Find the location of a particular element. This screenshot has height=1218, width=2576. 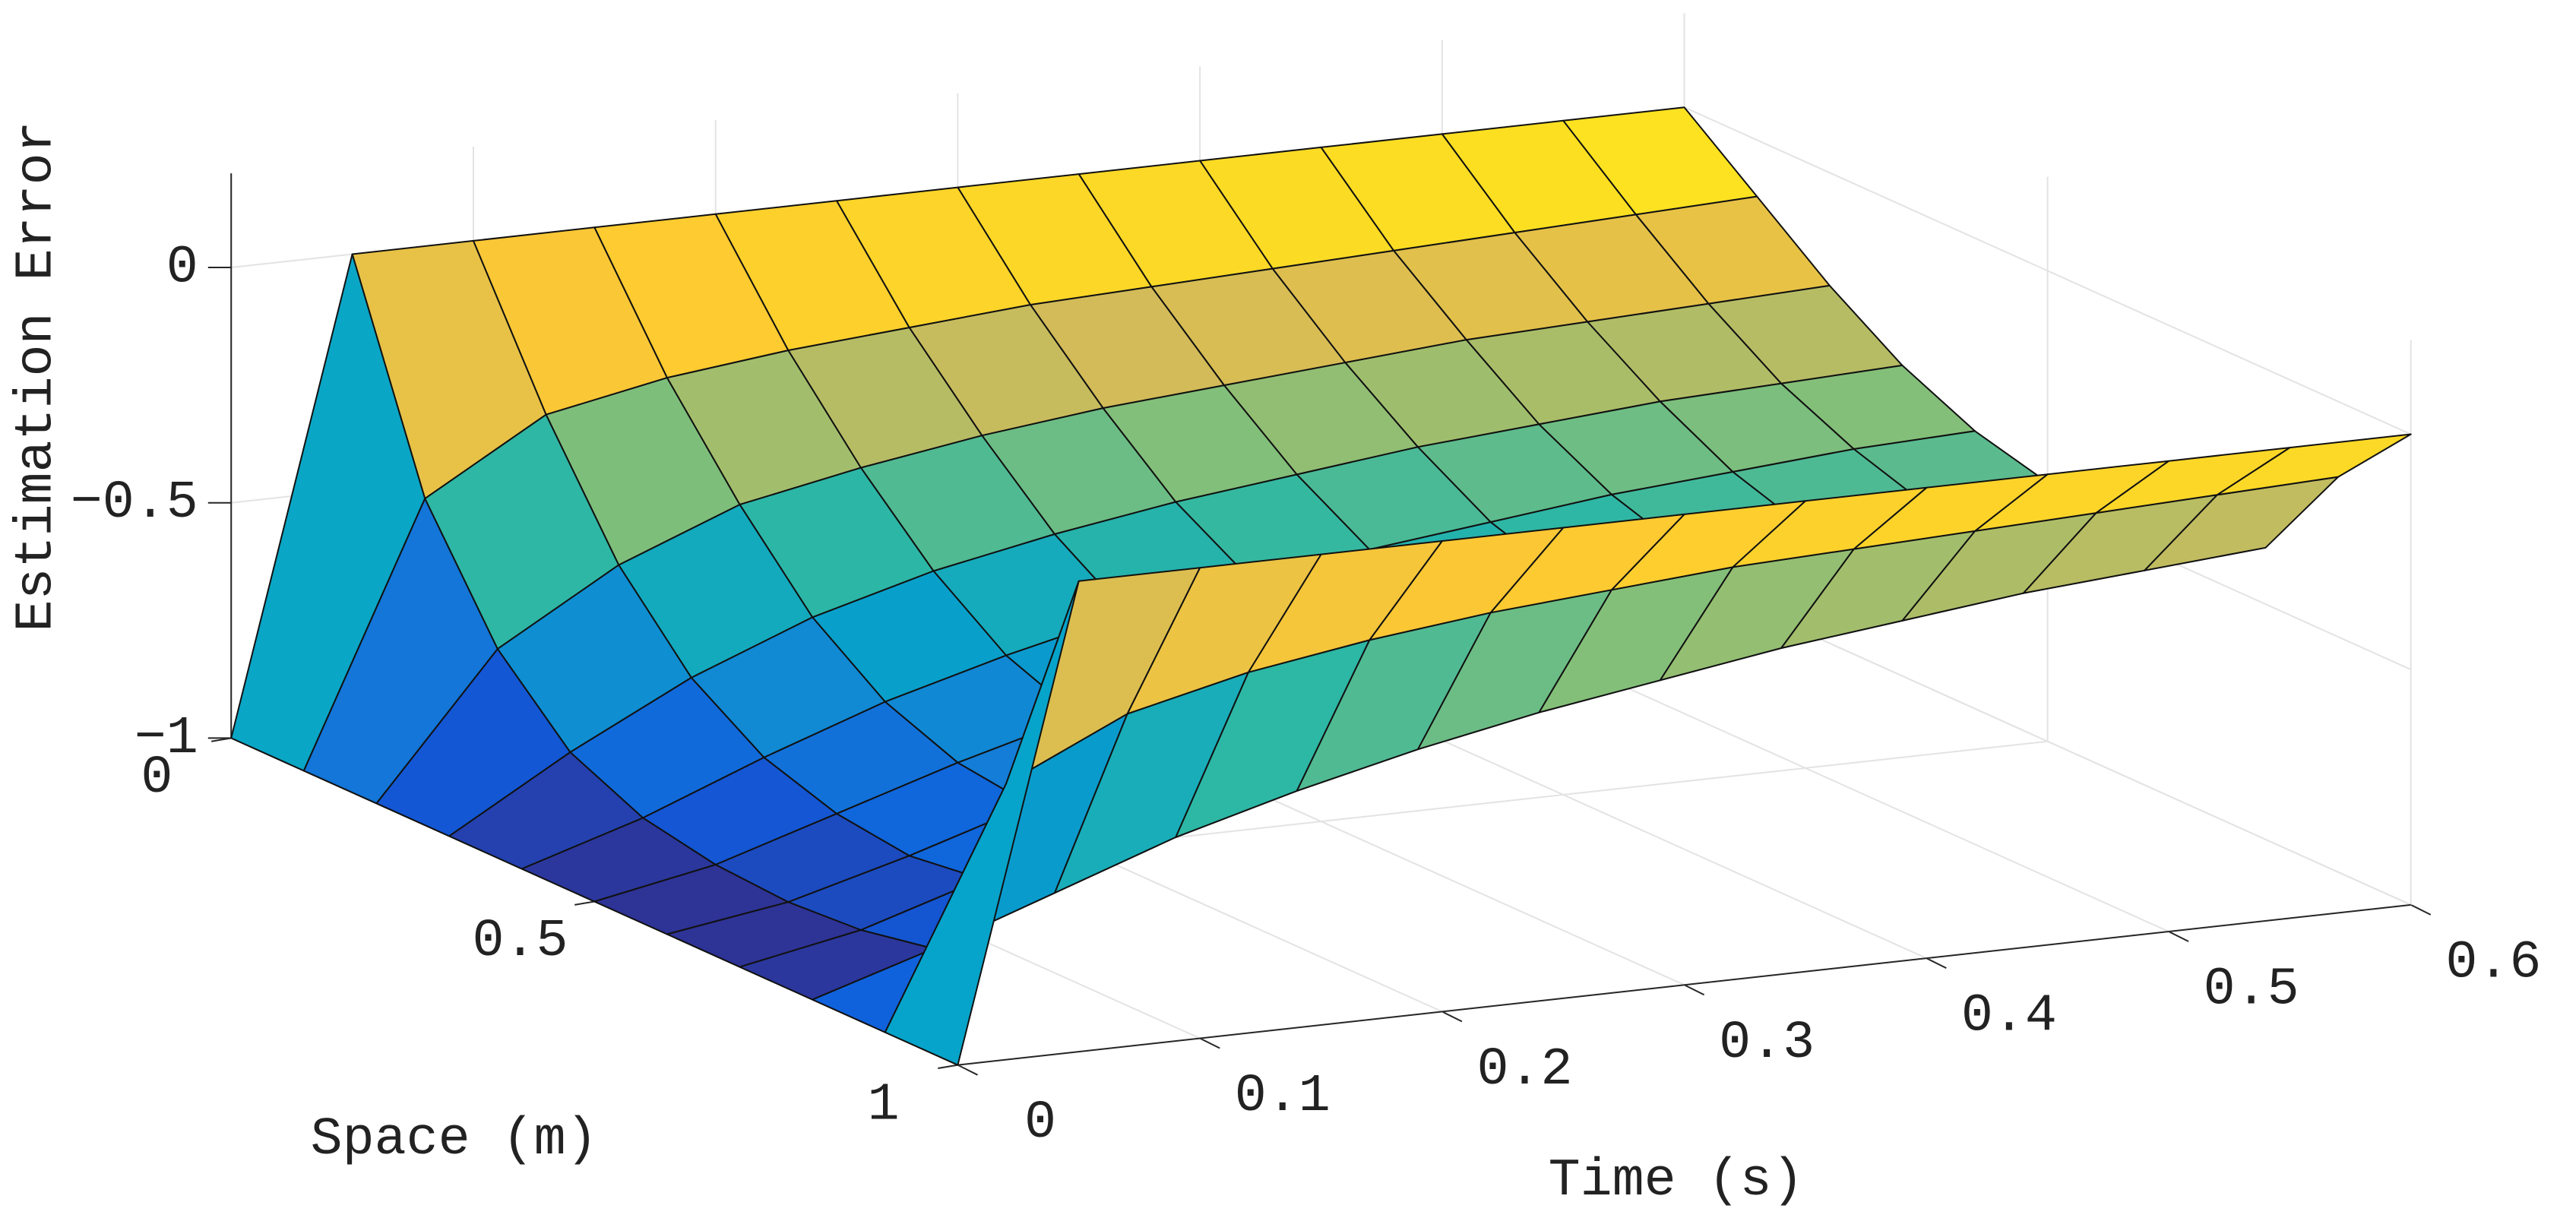

y-tick-label: 0 is located at coordinates (156, 778).